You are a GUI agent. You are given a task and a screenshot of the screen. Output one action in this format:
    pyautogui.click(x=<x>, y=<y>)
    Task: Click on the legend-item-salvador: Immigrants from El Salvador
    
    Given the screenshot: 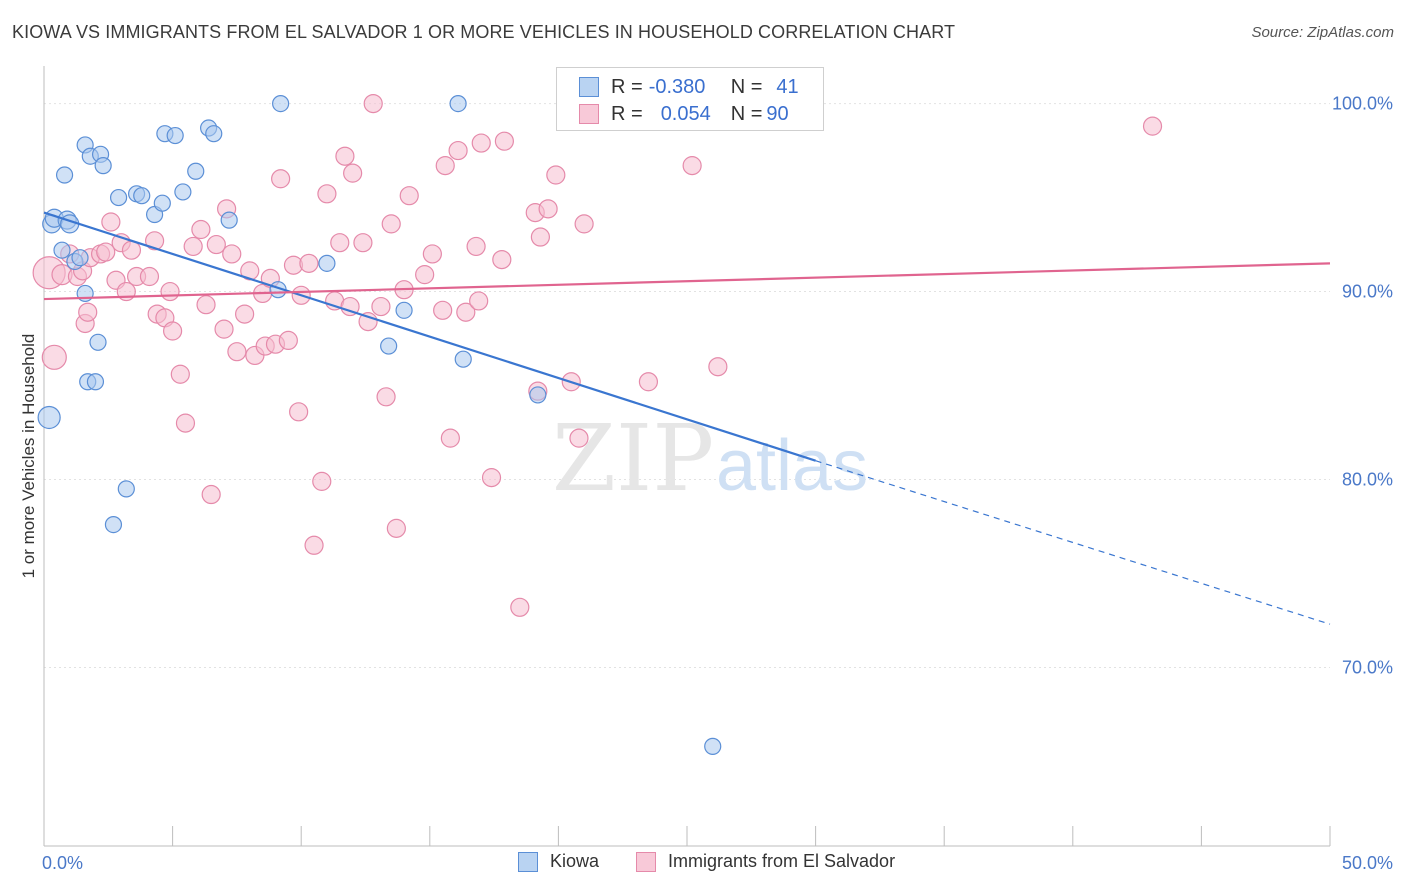 What is the action you would take?
    pyautogui.click(x=765, y=861)
    